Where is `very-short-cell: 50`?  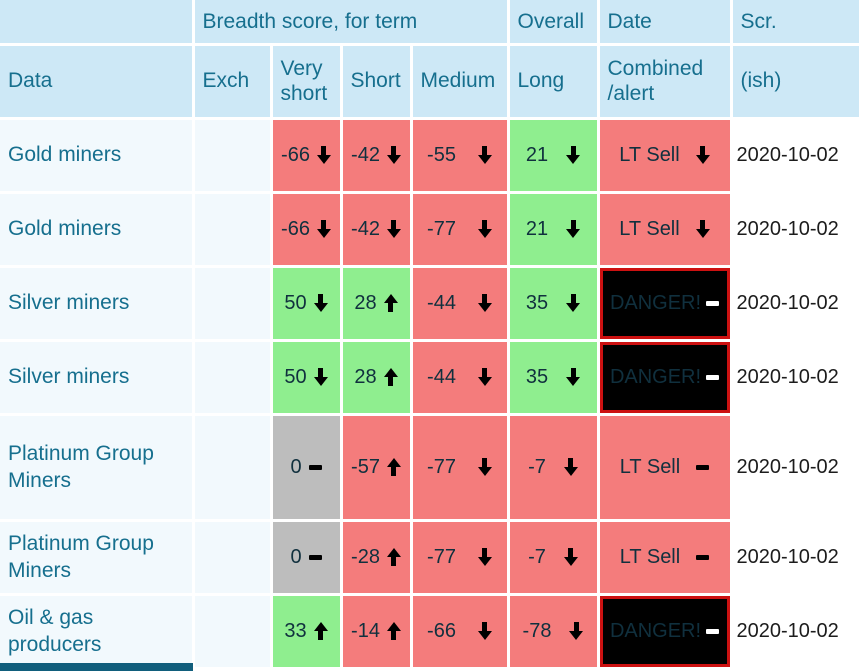
very-short-cell: 50 is located at coordinates (306, 303).